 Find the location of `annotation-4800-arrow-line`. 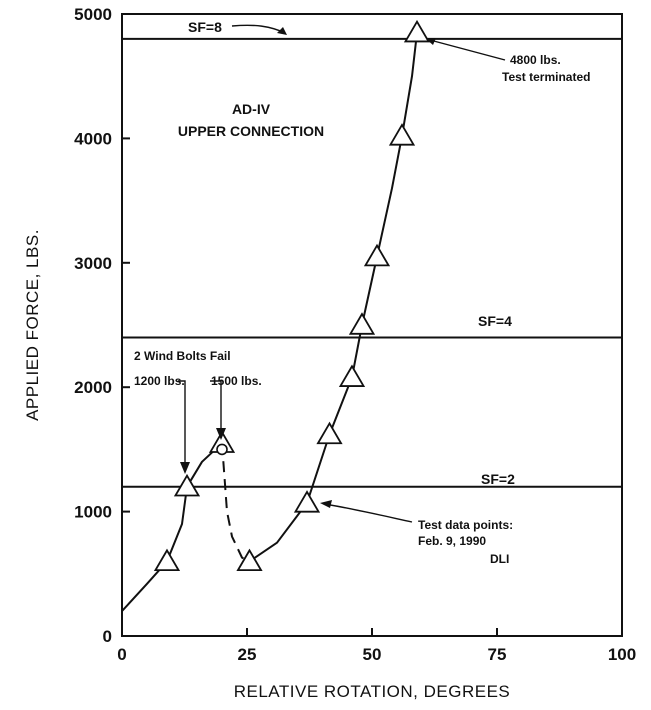

annotation-4800-arrow-line is located at coordinates (467, 50).